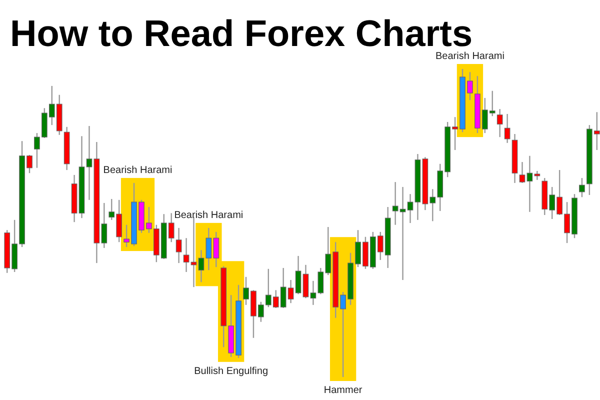 Image resolution: width=600 pixels, height=400 pixels. Describe the element at coordinates (470, 56) in the screenshot. I see `text: Bearish Harami` at that location.